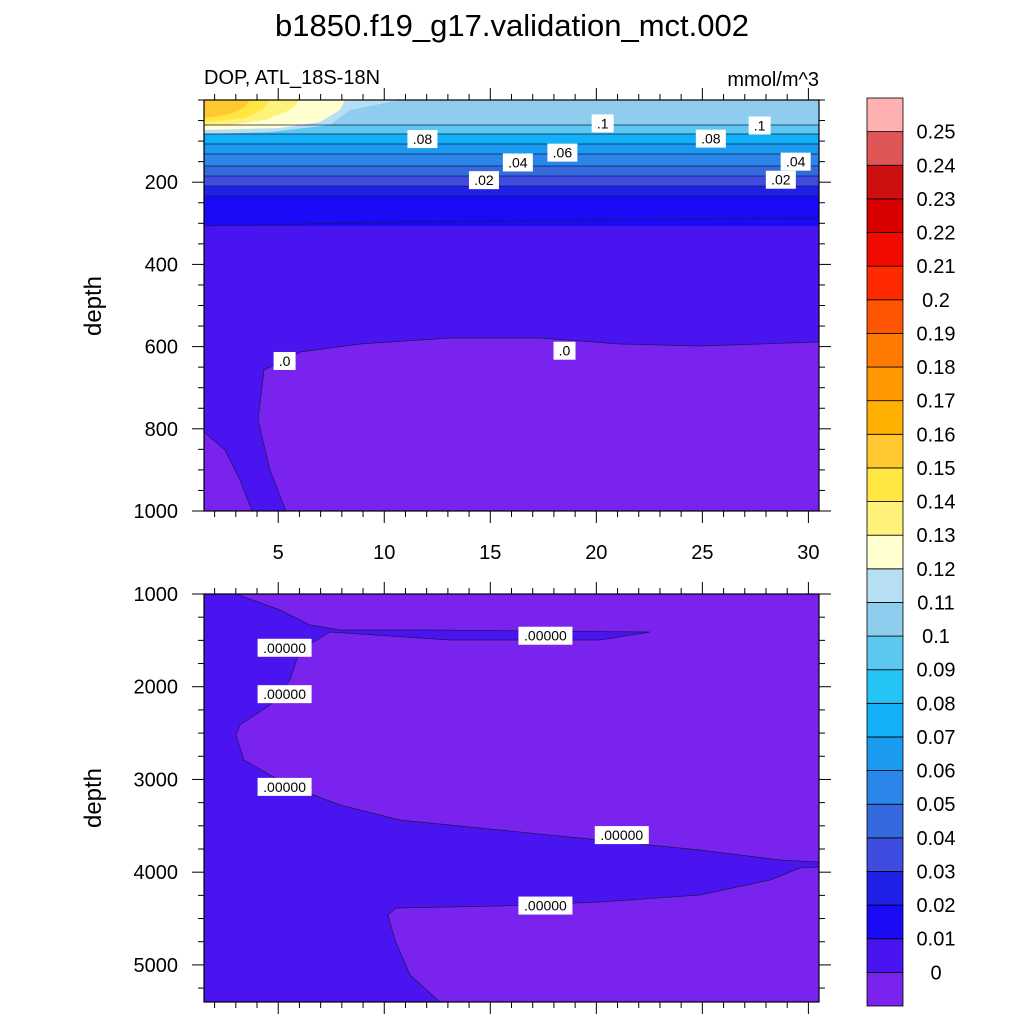 This screenshot has width=1024, height=1024. Describe the element at coordinates (936, 637) in the screenshot. I see `colorbar-label: 0.1` at that location.